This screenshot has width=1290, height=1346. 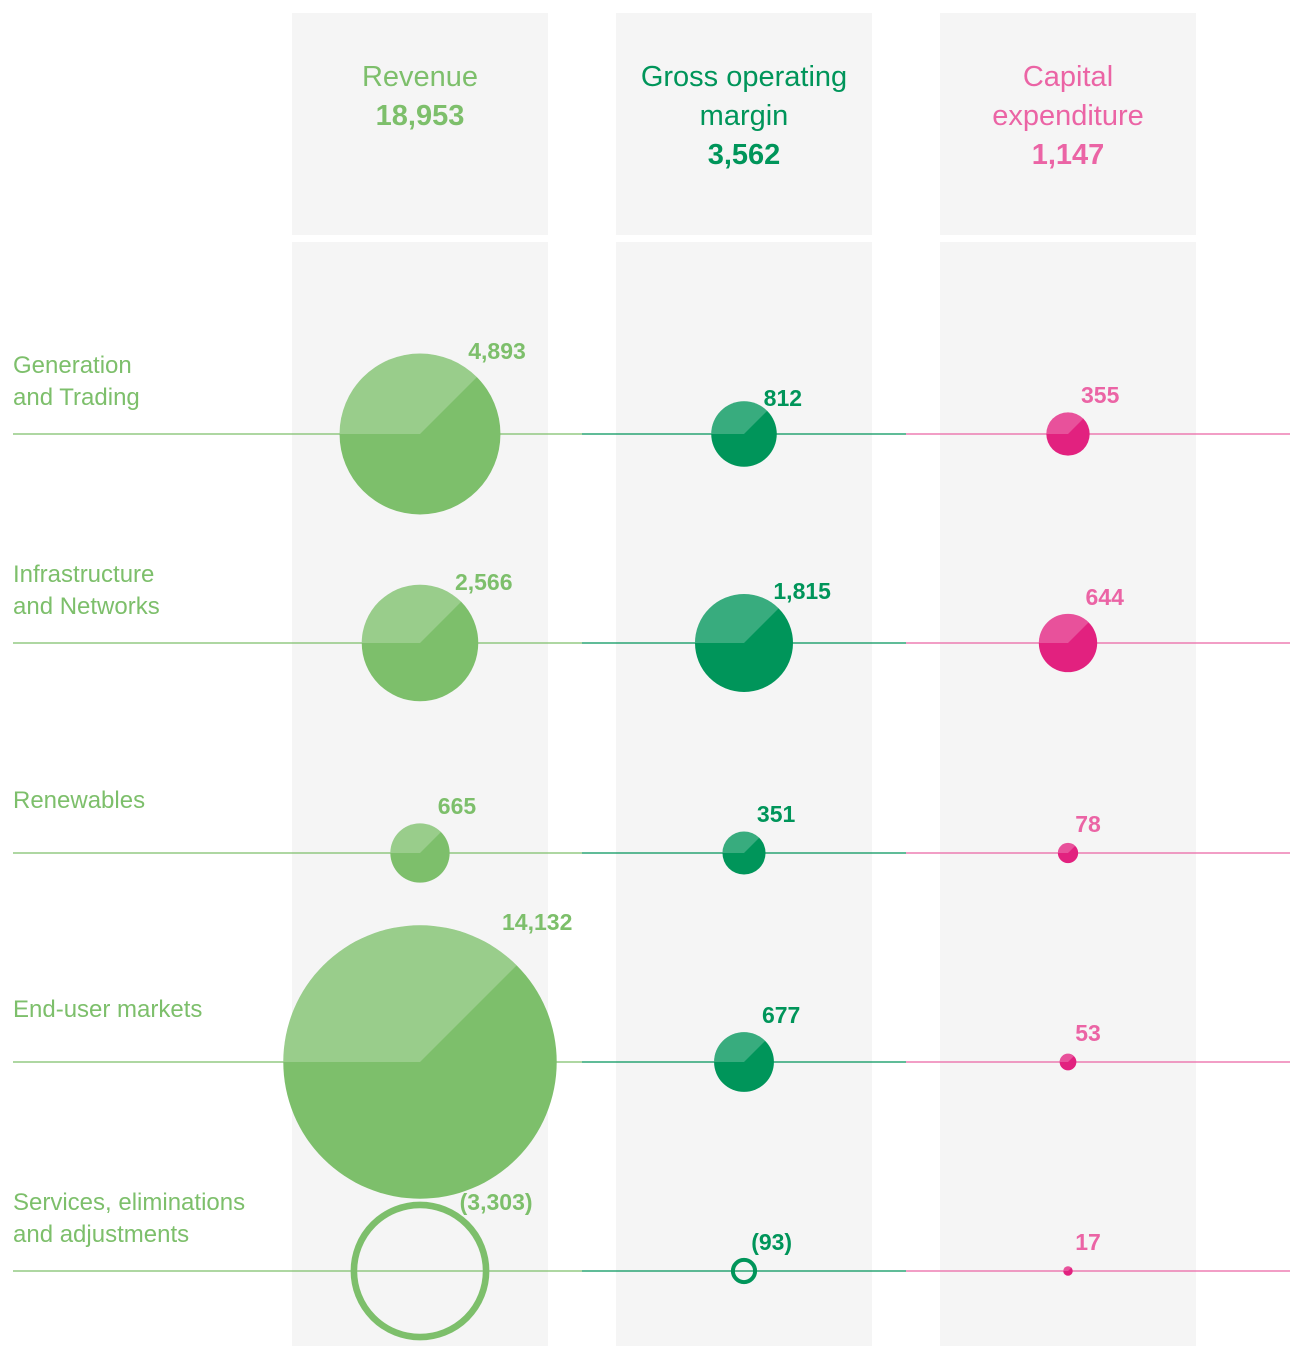 I want to click on value-label: (93), so click(x=772, y=1242).